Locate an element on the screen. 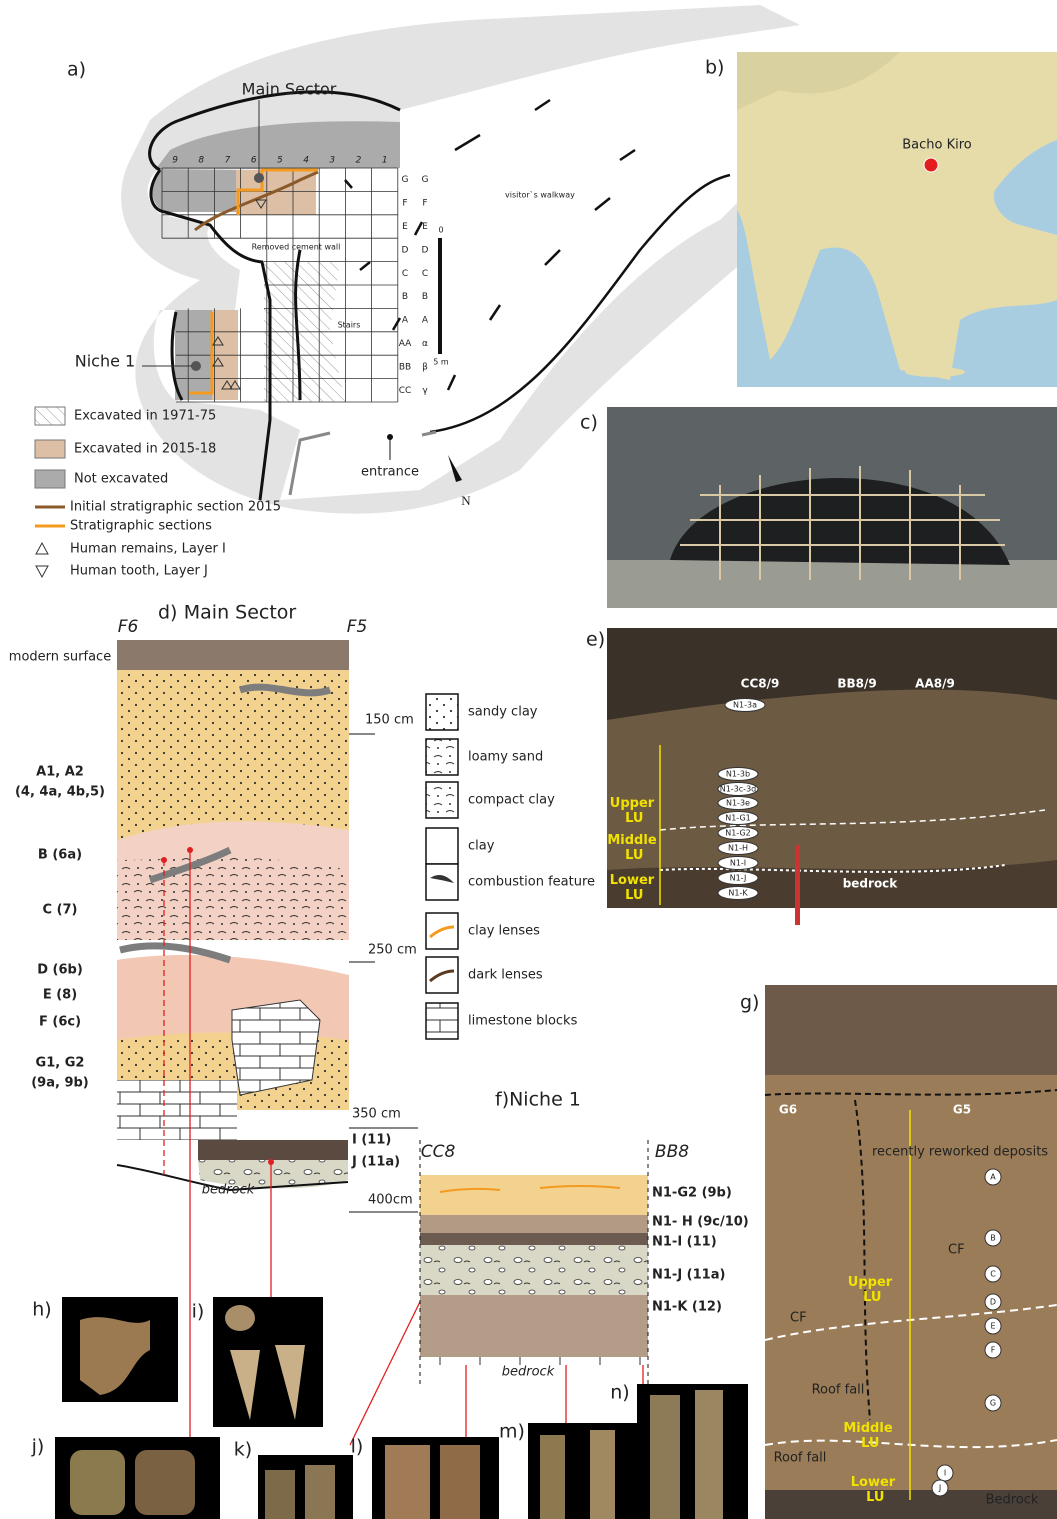  layer-g2 is located at coordinates (534, 1195).